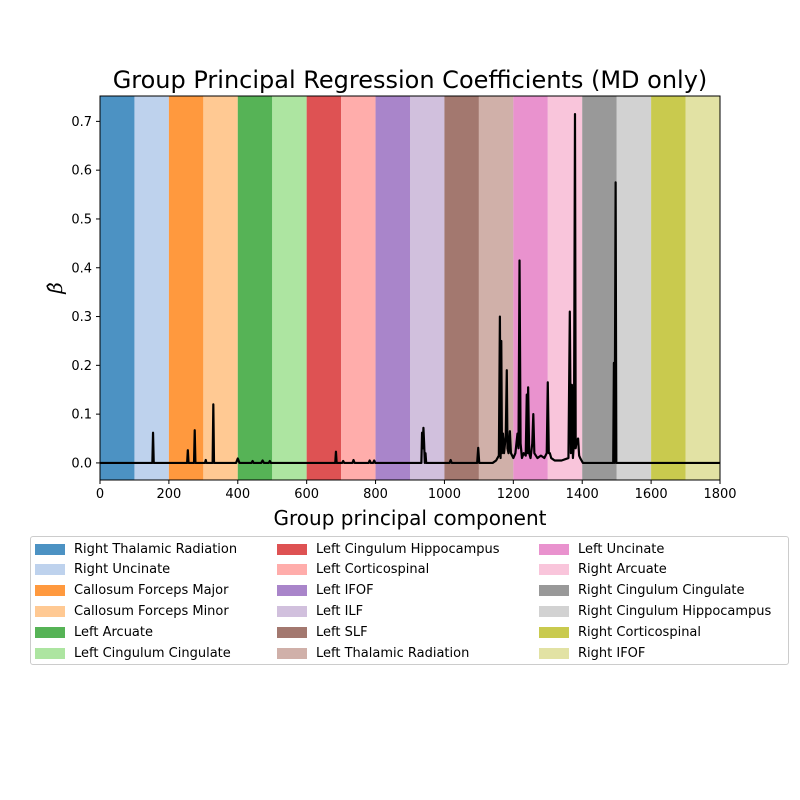 The height and width of the screenshot is (800, 800). I want to click on legend-label: Right Cingulum Cingulate, so click(661, 591).